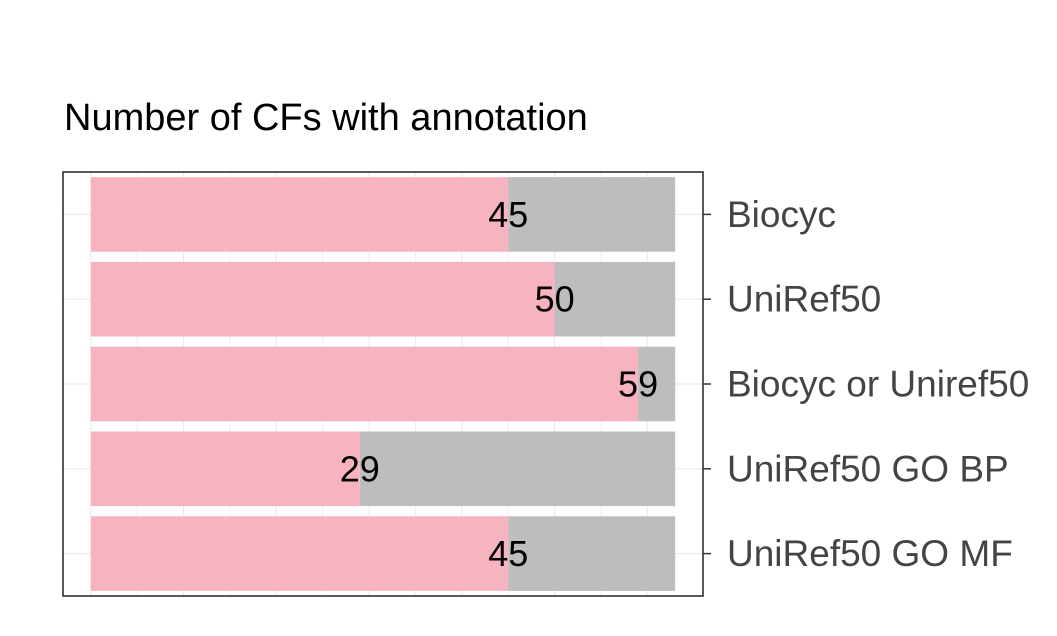 Image resolution: width=1057 pixels, height=636 pixels. What do you see at coordinates (868, 468) in the screenshot?
I see `category-label: UniRef50 GO BP` at bounding box center [868, 468].